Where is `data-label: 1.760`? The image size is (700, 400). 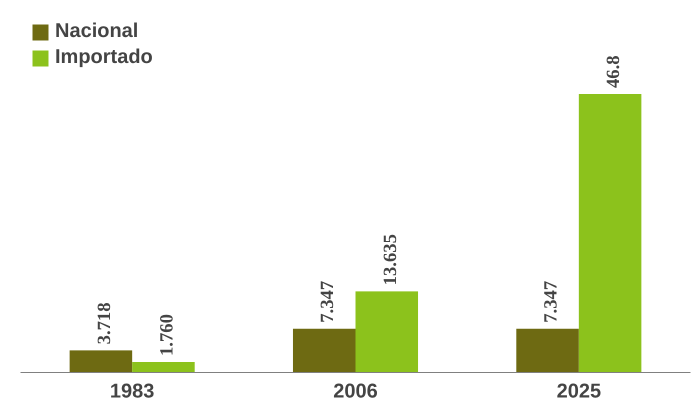
data-label: 1.760 is located at coordinates (167, 335).